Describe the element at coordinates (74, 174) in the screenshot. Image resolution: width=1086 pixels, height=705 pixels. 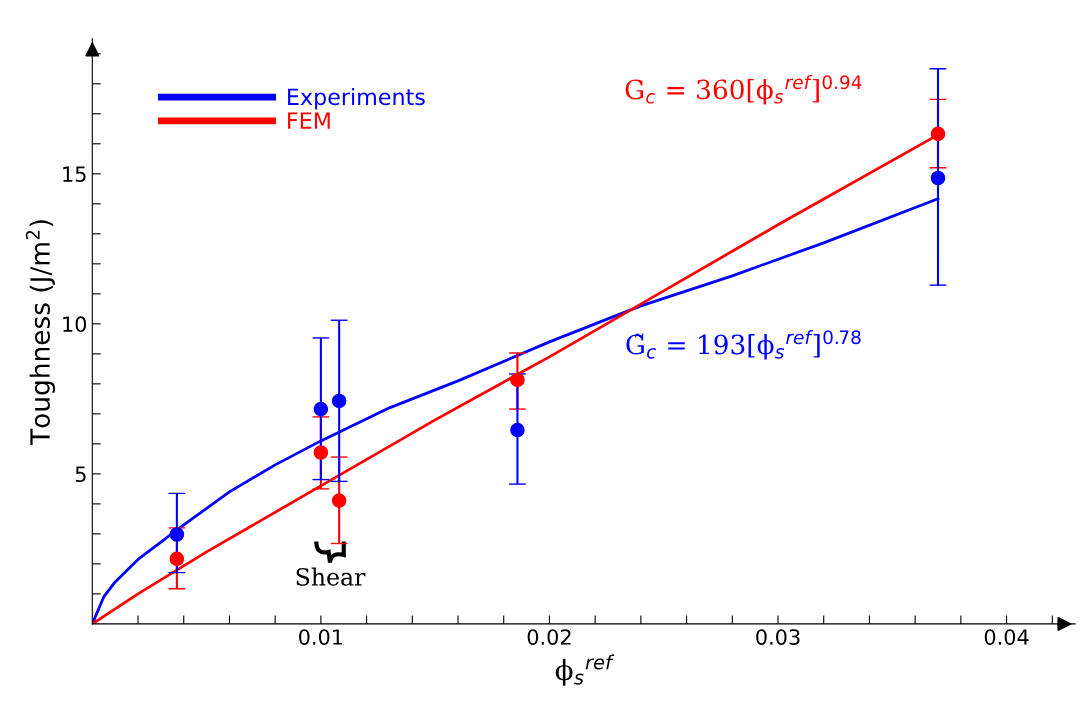
I see `y-tick-label: 15` at that location.